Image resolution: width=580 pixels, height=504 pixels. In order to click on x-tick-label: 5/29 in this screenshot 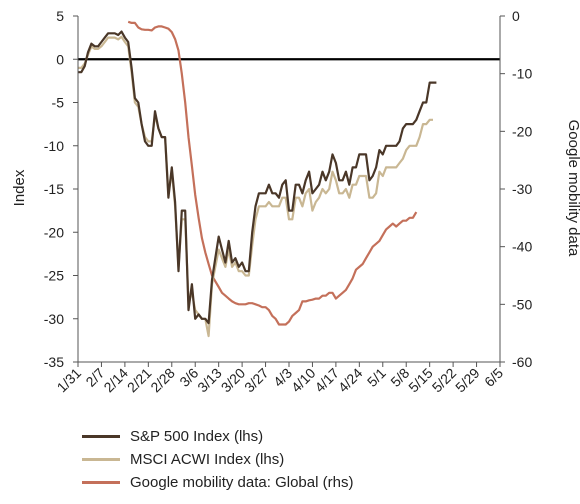, I will do `click(467, 380)`.